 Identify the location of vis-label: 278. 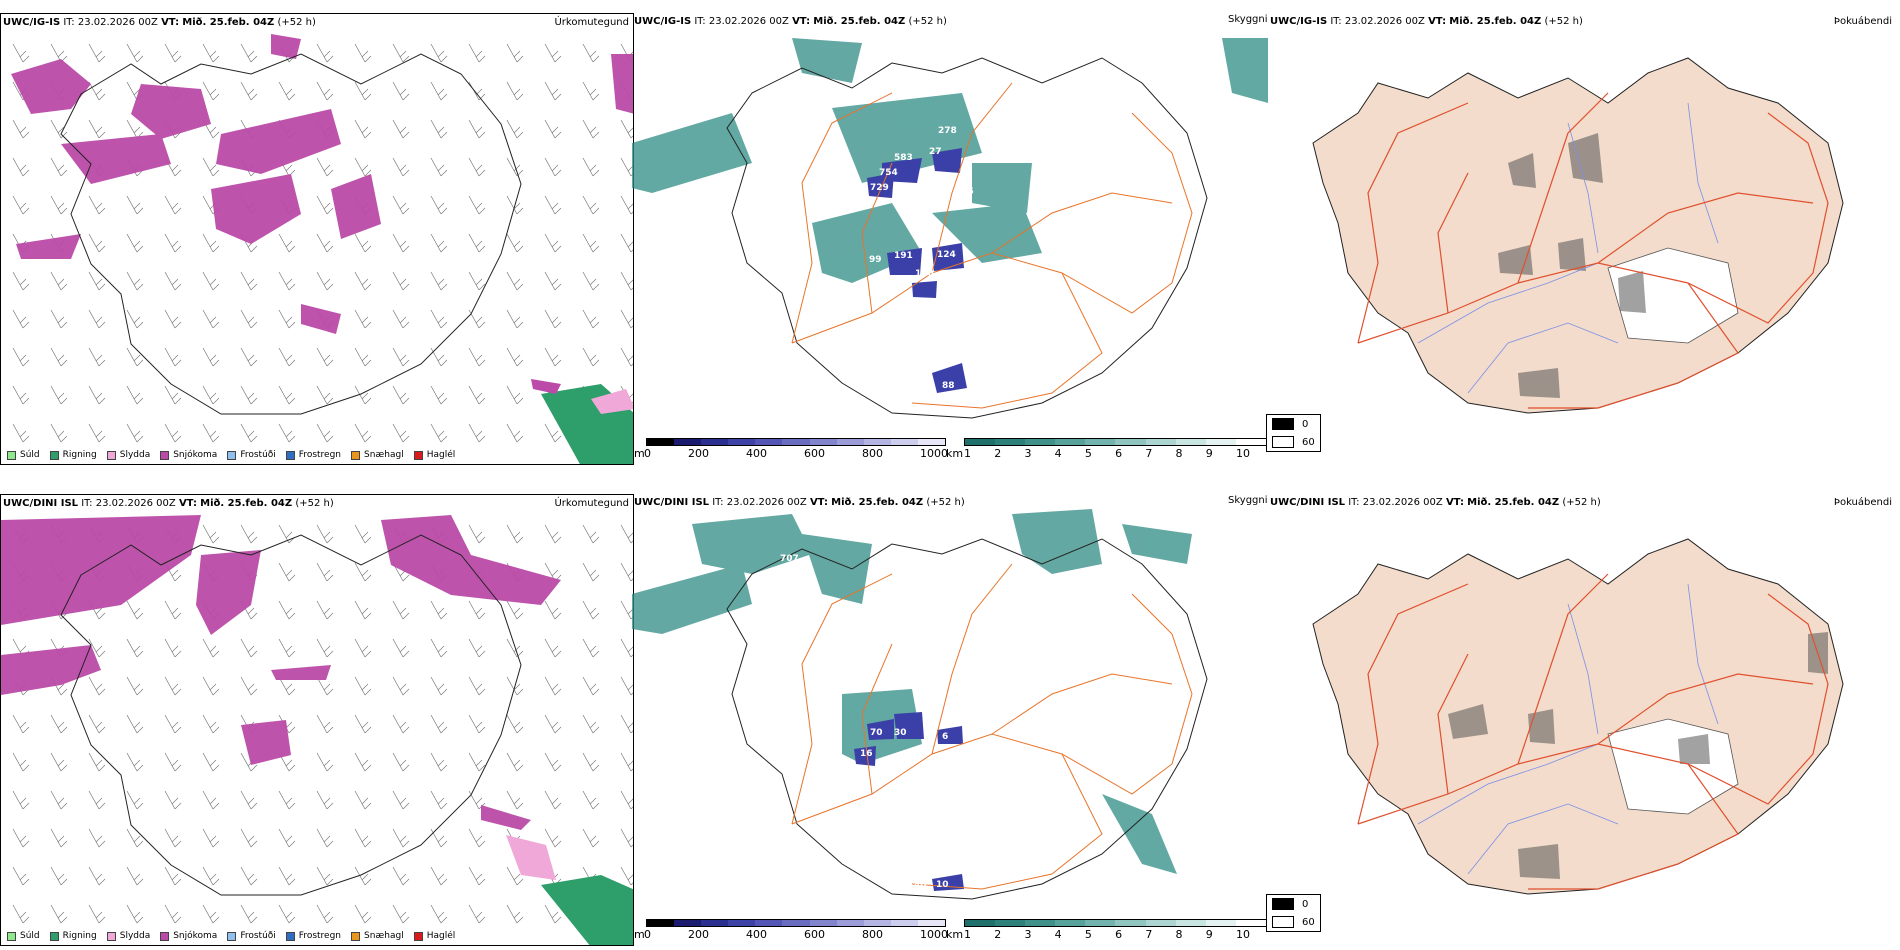
(947, 131).